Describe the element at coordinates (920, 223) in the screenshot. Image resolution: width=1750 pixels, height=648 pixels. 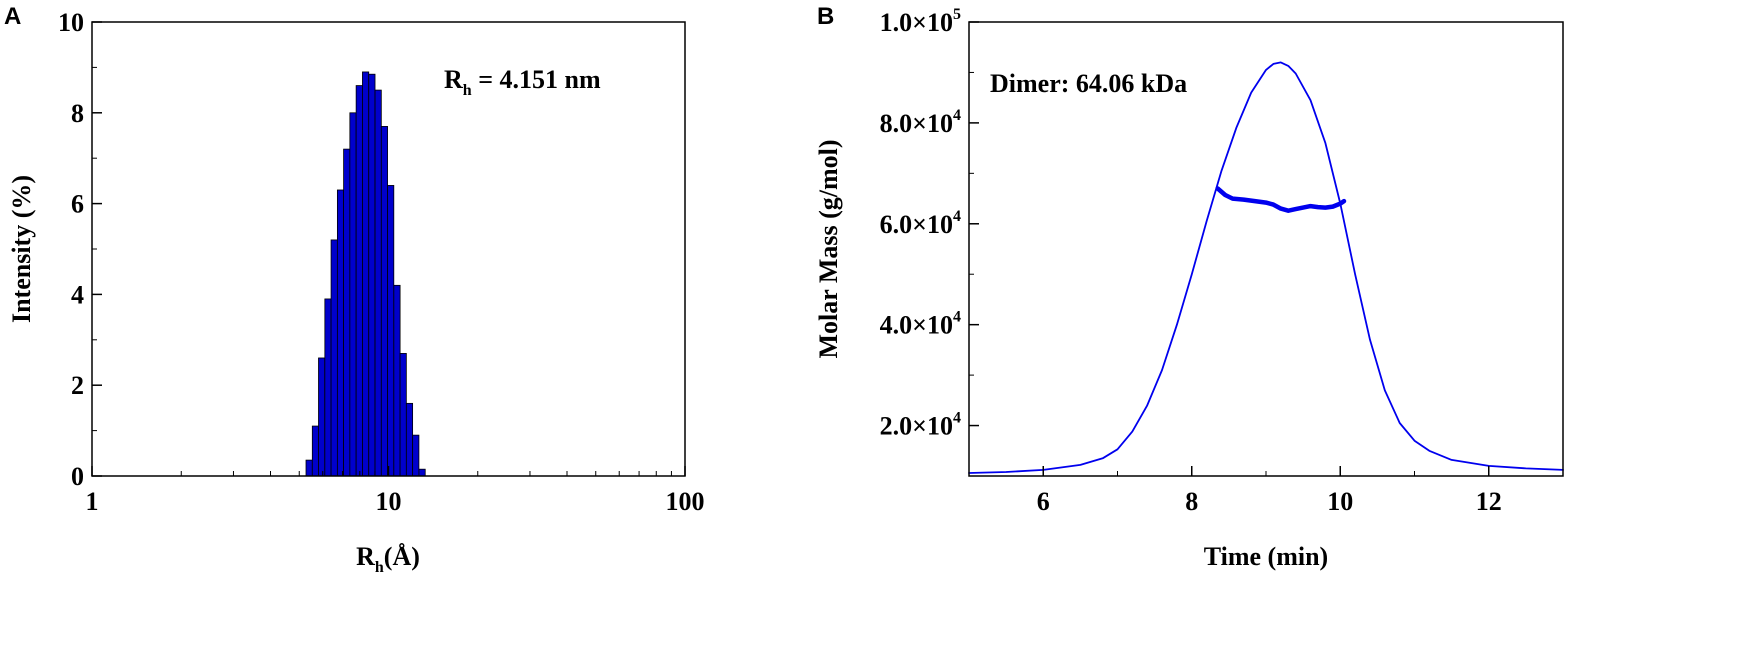
I see `y-tick-label-b: 6.0×10⁴` at that location.